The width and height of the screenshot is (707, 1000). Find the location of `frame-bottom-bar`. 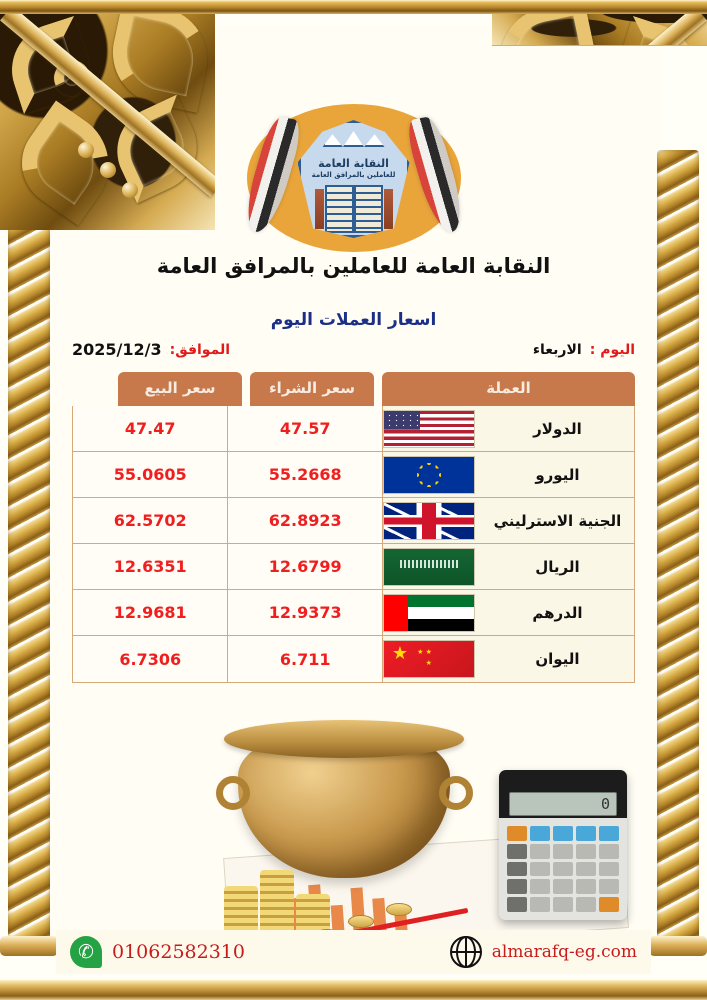

frame-bottom-bar is located at coordinates (353, 990).